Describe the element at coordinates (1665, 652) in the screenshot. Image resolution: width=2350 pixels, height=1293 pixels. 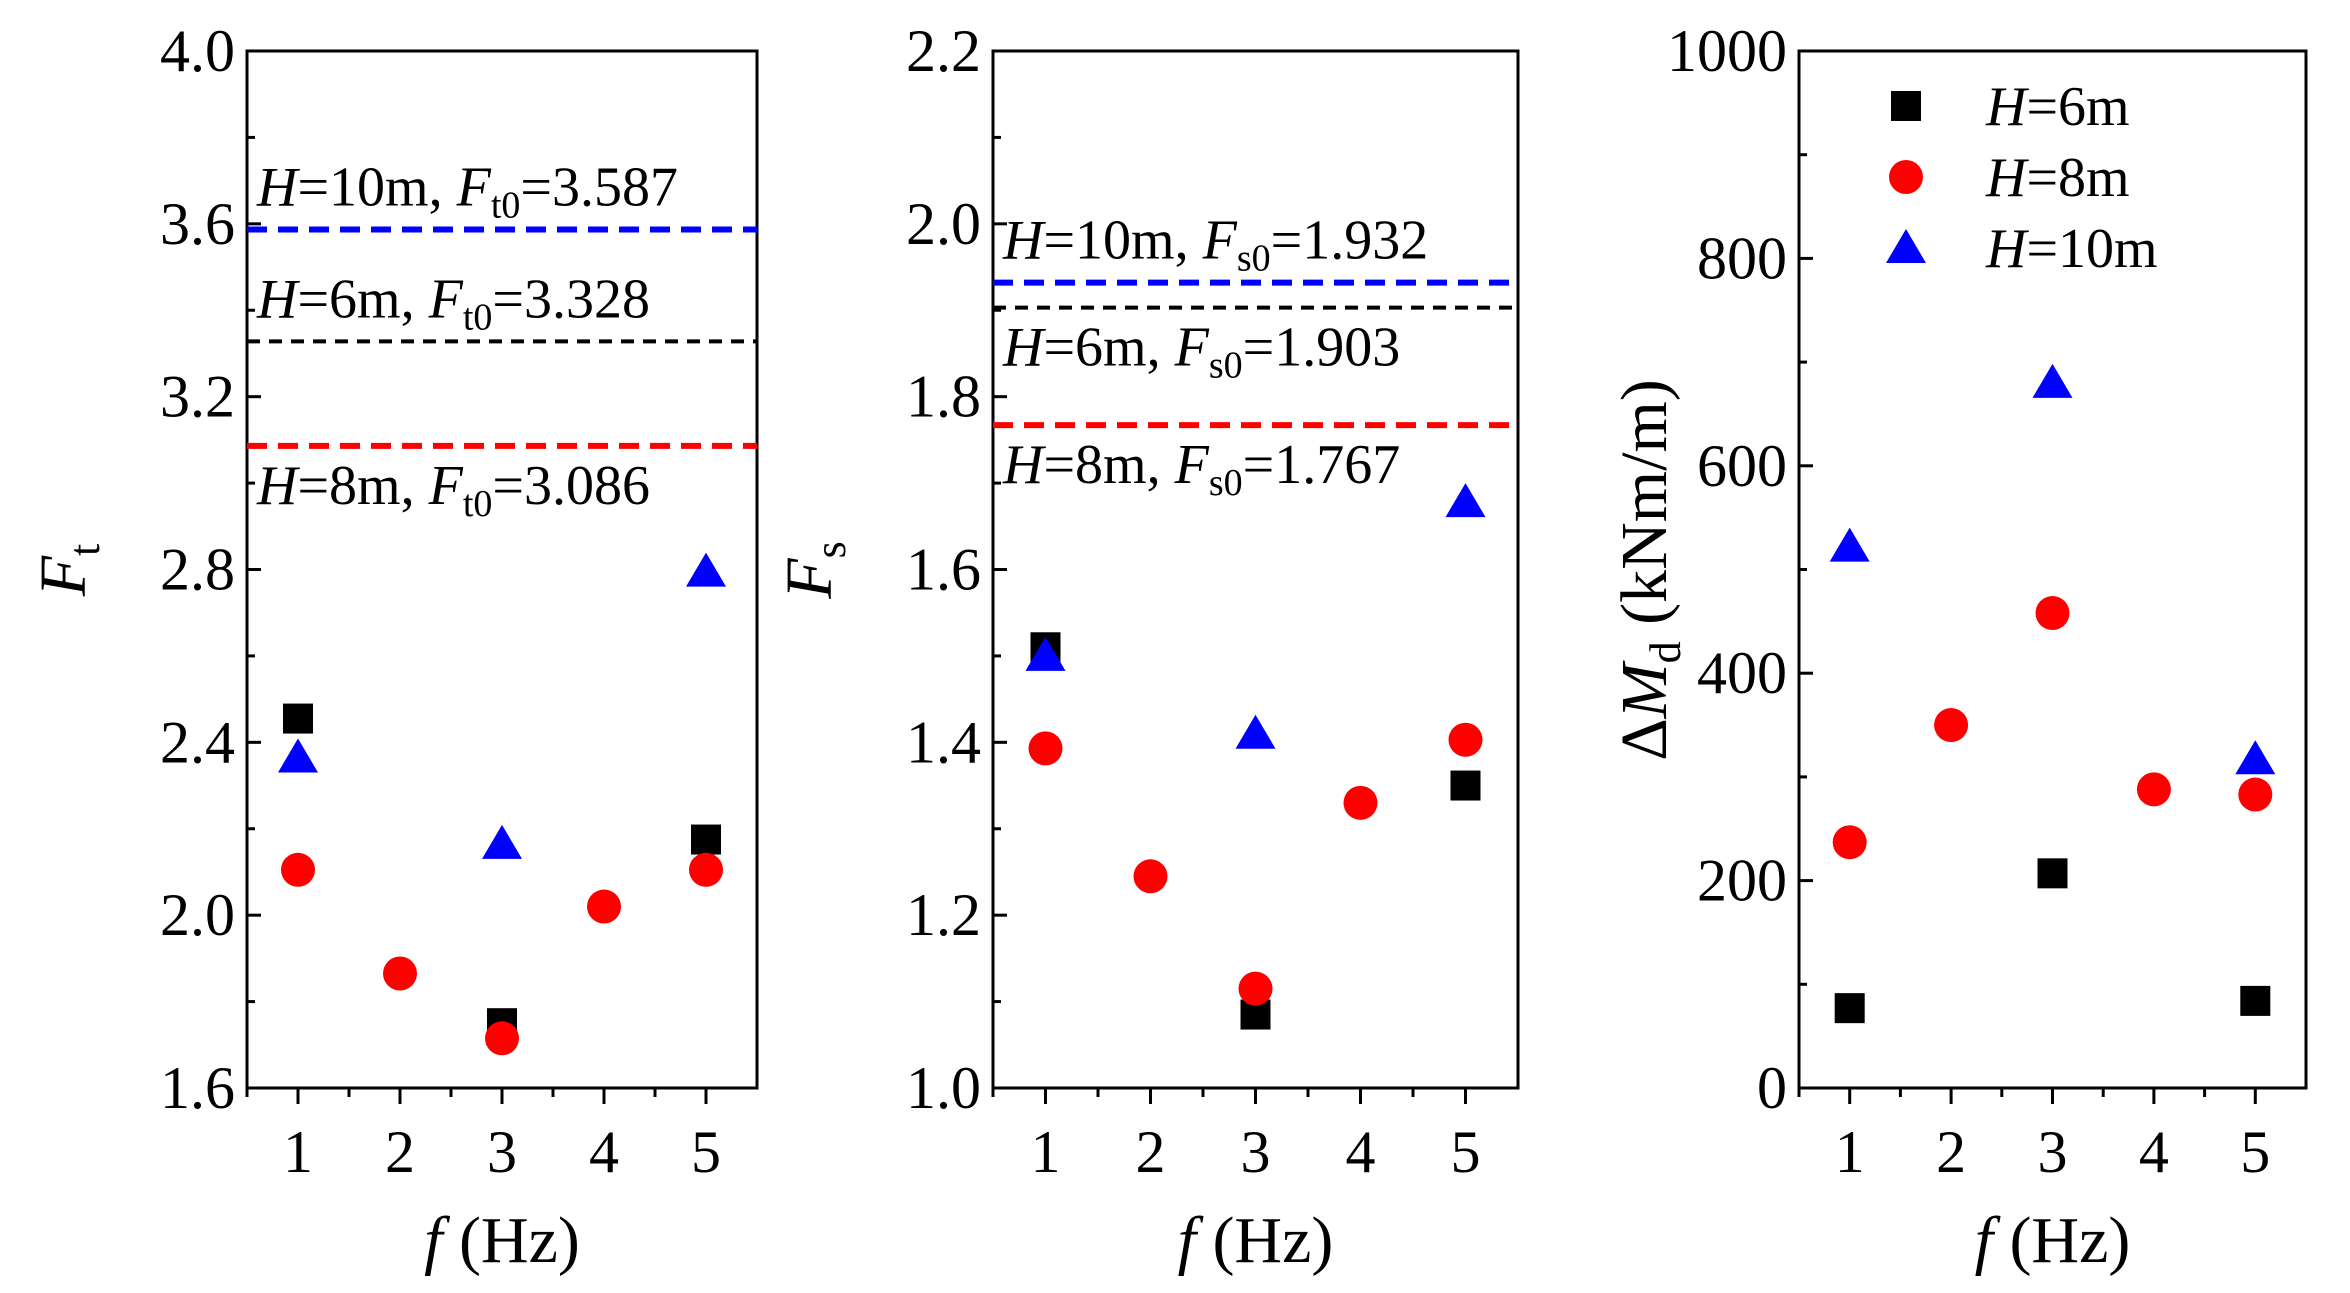
I see `y-axis-sub: d` at that location.